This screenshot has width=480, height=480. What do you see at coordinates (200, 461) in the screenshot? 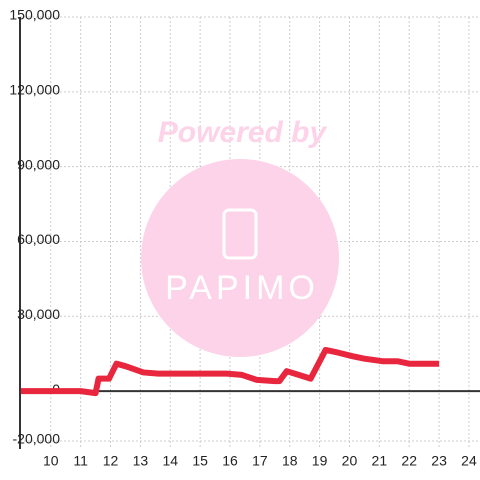
I see `x-tick-label: 15` at bounding box center [200, 461].